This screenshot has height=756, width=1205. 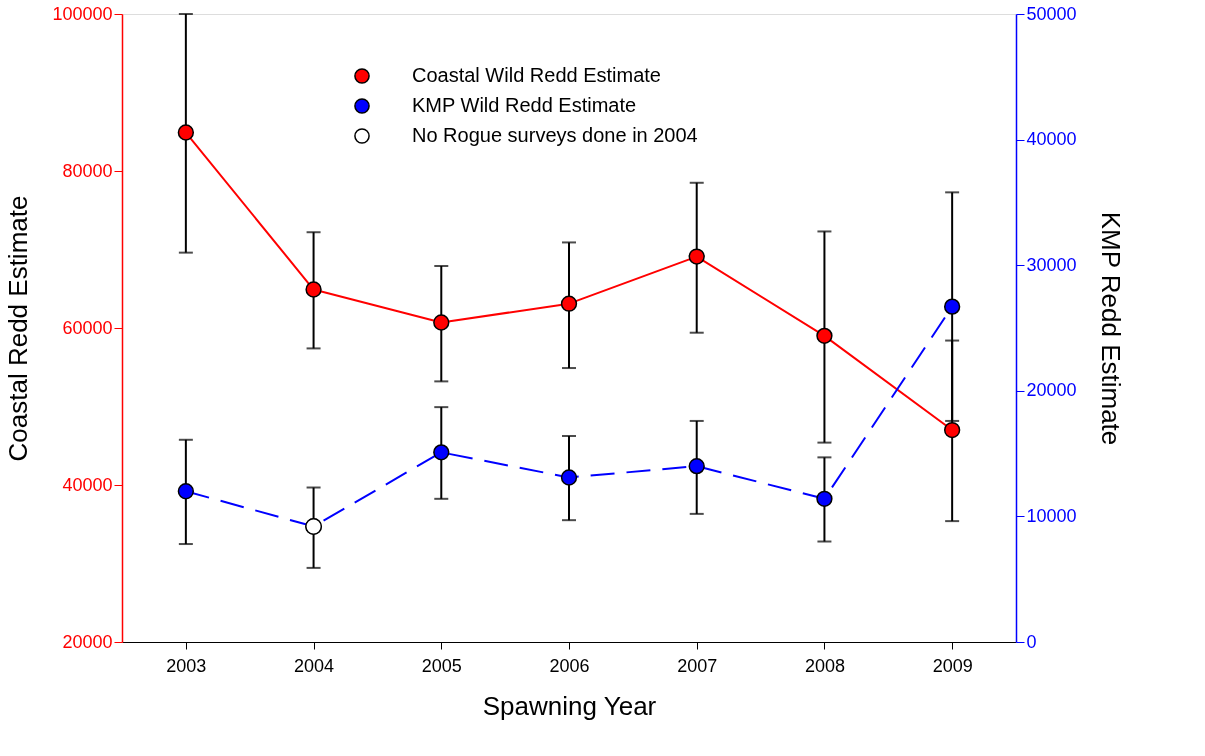 I want to click on x-tick-label: 2008, so click(x=824, y=665).